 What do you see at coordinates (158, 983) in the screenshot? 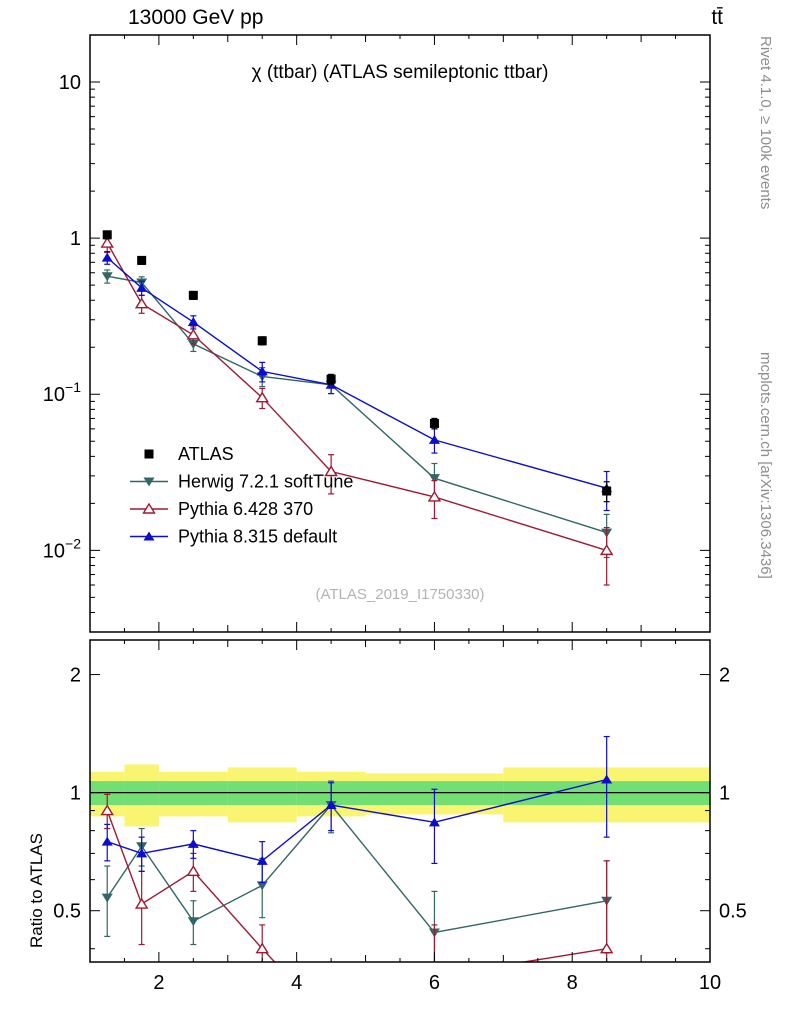
I see `x-tick-label: 2` at bounding box center [158, 983].